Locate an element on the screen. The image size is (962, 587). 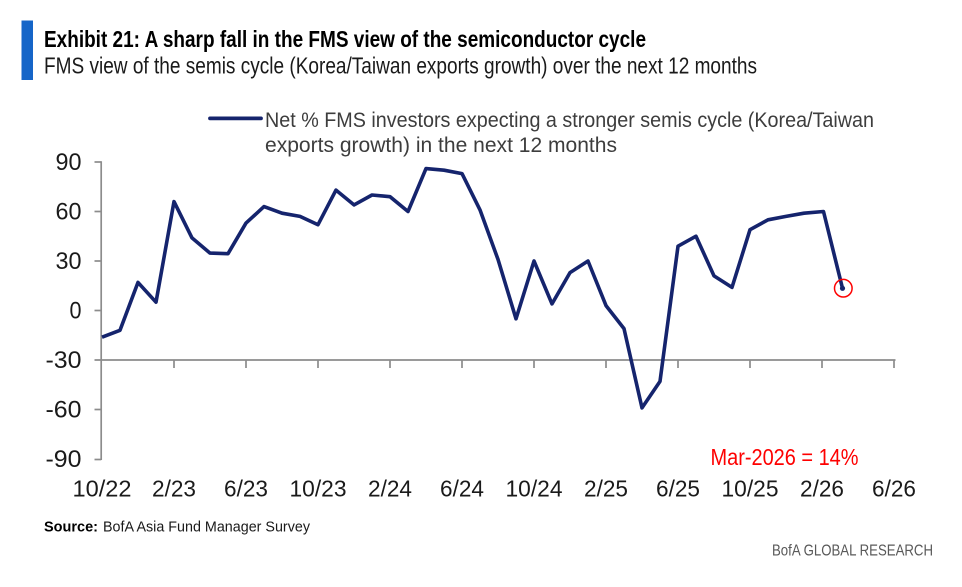
svg-text: 10/23 is located at coordinates (318, 489).